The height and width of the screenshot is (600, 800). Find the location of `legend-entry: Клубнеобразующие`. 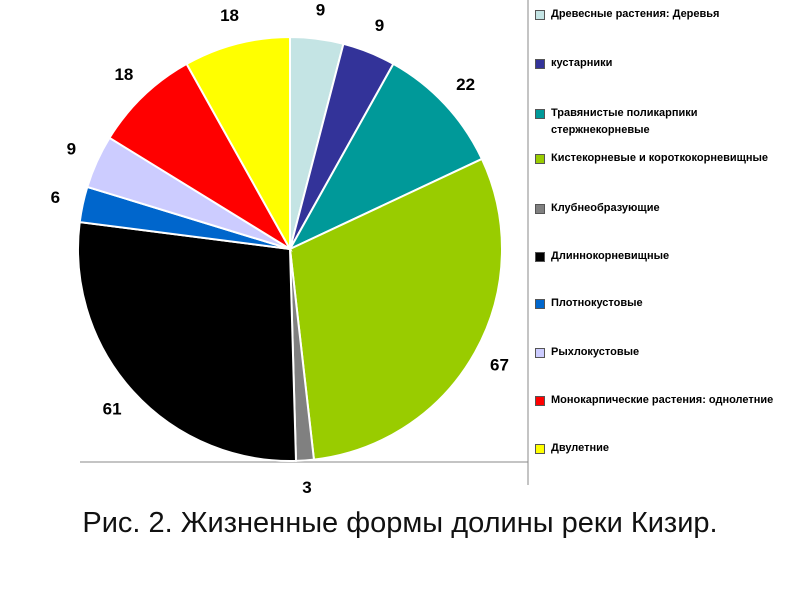

legend-entry: Клубнеобразующие is located at coordinates (666, 208).